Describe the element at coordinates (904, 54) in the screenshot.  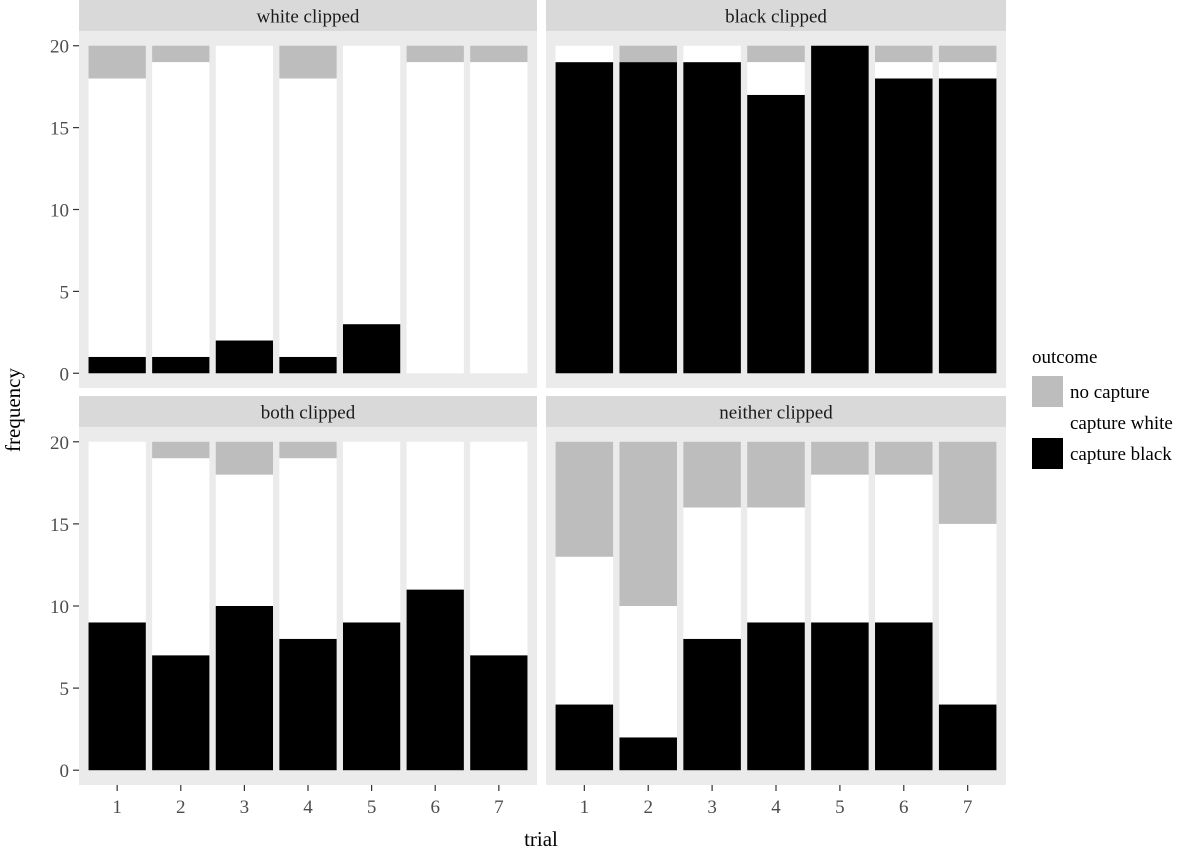
I see `bar-black-clipped-trial-6-no-capture` at that location.